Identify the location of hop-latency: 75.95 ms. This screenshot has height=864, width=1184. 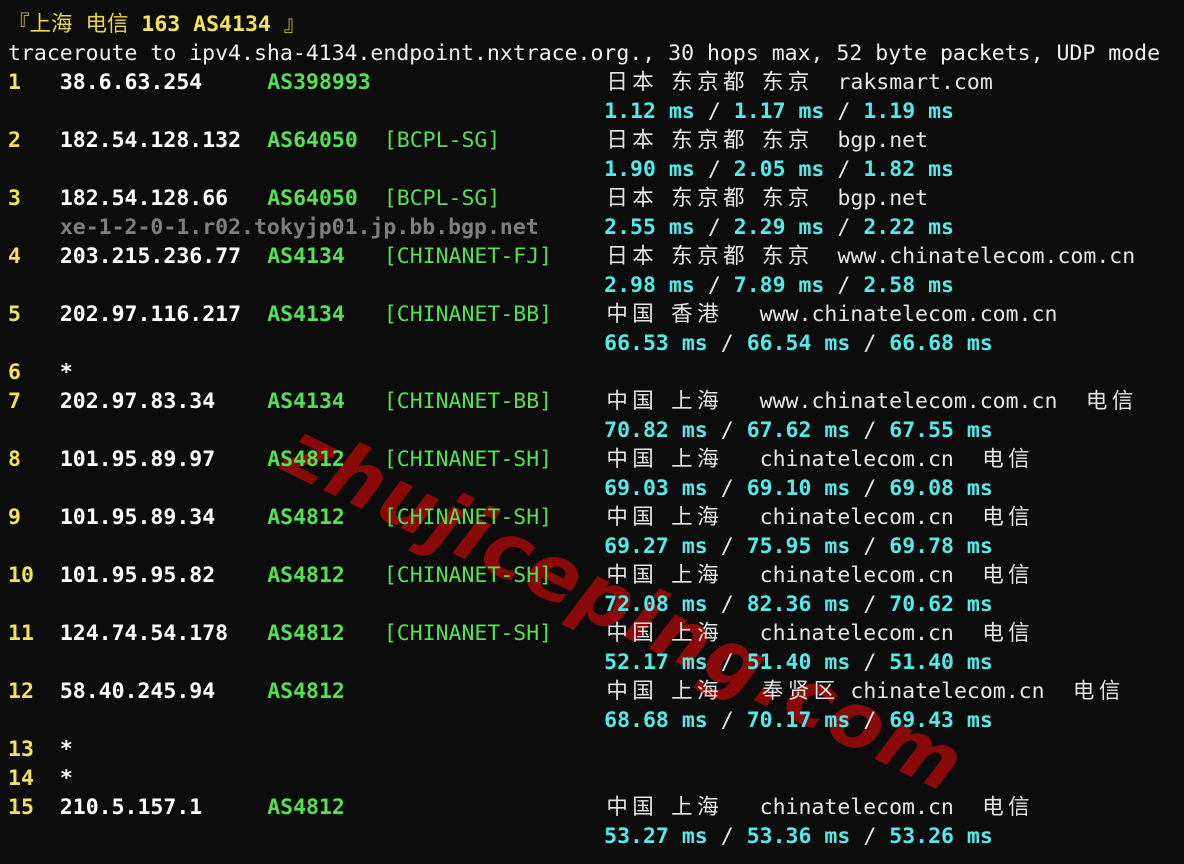
(798, 546).